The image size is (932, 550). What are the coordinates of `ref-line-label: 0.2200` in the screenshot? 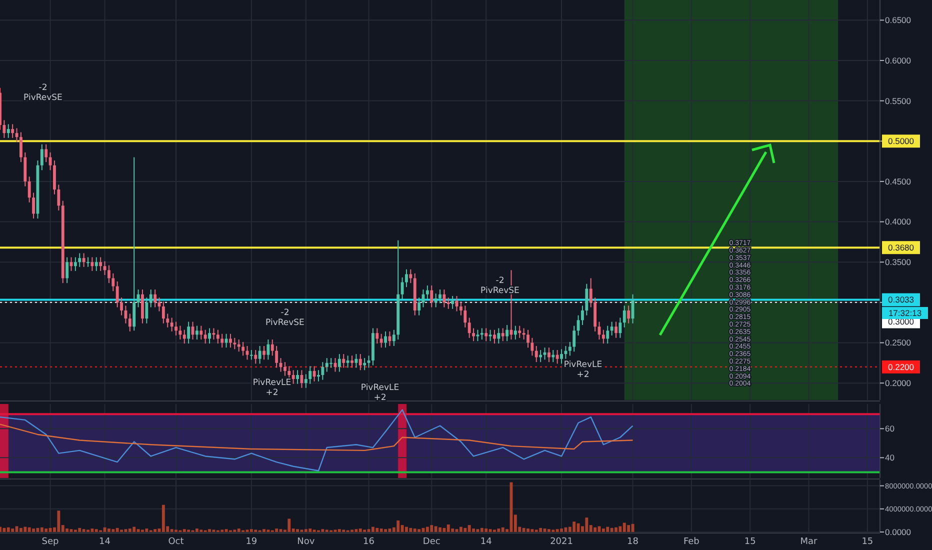 It's located at (901, 367).